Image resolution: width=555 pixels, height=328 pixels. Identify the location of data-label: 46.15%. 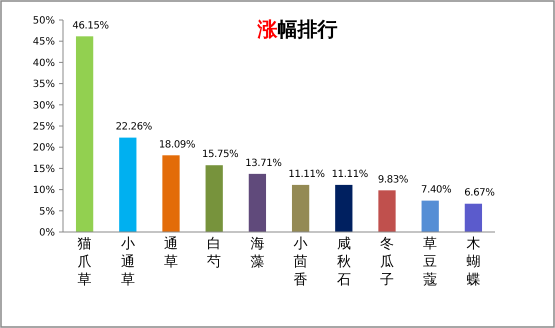
(90, 26).